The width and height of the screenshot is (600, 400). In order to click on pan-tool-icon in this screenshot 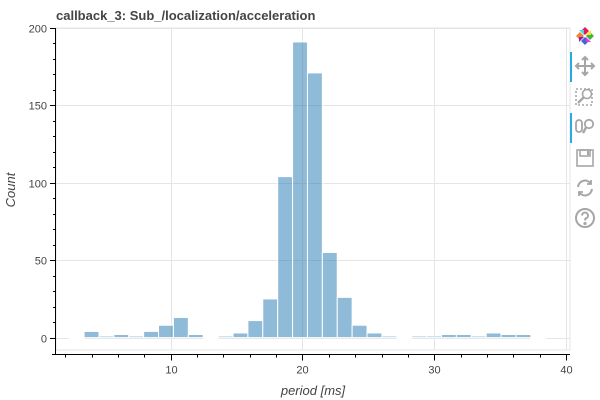, I will do `click(584, 67)`.